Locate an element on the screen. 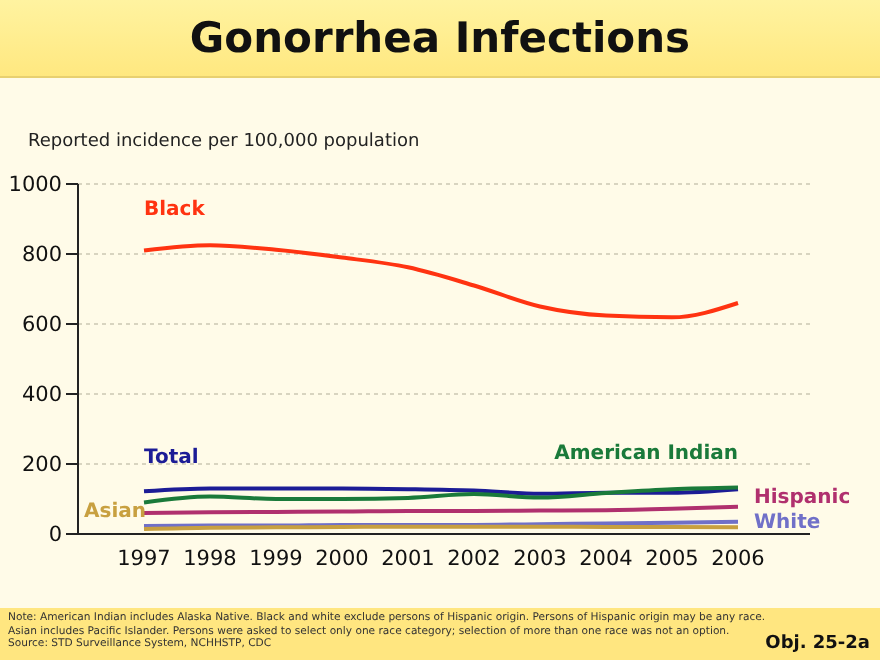 The image size is (880, 660). series-label: Total is located at coordinates (171, 458).